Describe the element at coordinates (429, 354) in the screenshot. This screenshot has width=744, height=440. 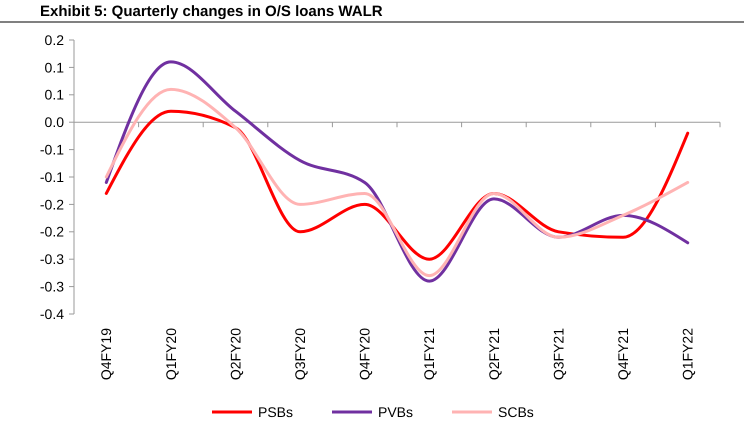
I see `x-tick-label: Q1FY21` at that location.